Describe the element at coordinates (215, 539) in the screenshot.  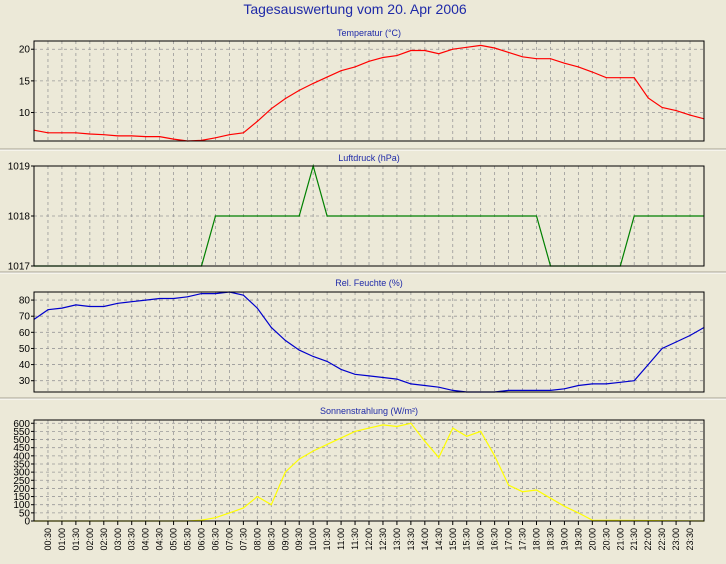
I see `x-tick-label: 06:30` at that location.